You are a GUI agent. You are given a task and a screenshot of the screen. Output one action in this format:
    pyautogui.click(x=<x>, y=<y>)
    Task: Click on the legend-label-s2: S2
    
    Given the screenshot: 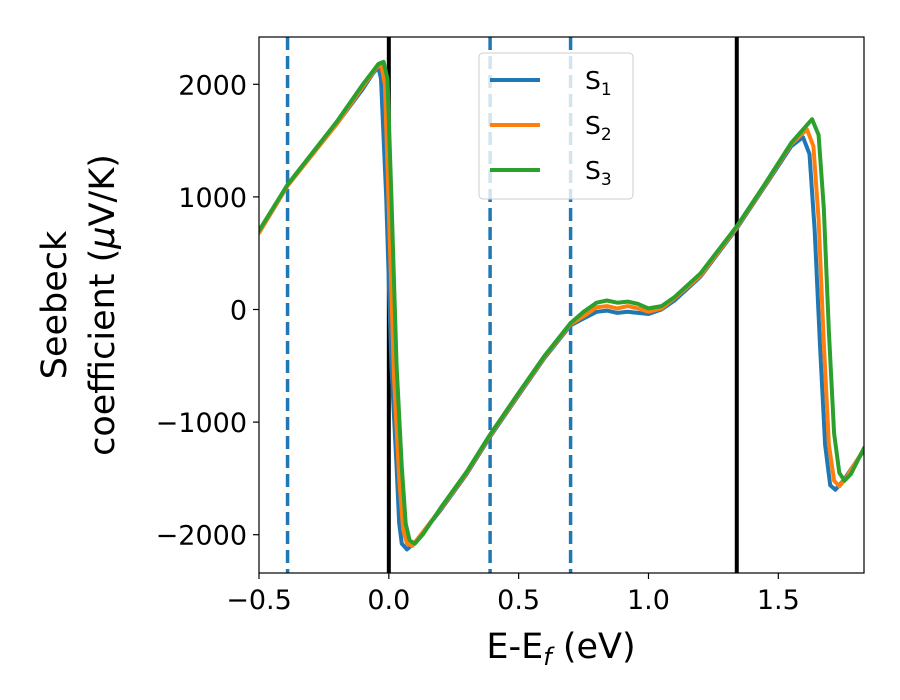 What is the action you would take?
    pyautogui.click(x=598, y=128)
    